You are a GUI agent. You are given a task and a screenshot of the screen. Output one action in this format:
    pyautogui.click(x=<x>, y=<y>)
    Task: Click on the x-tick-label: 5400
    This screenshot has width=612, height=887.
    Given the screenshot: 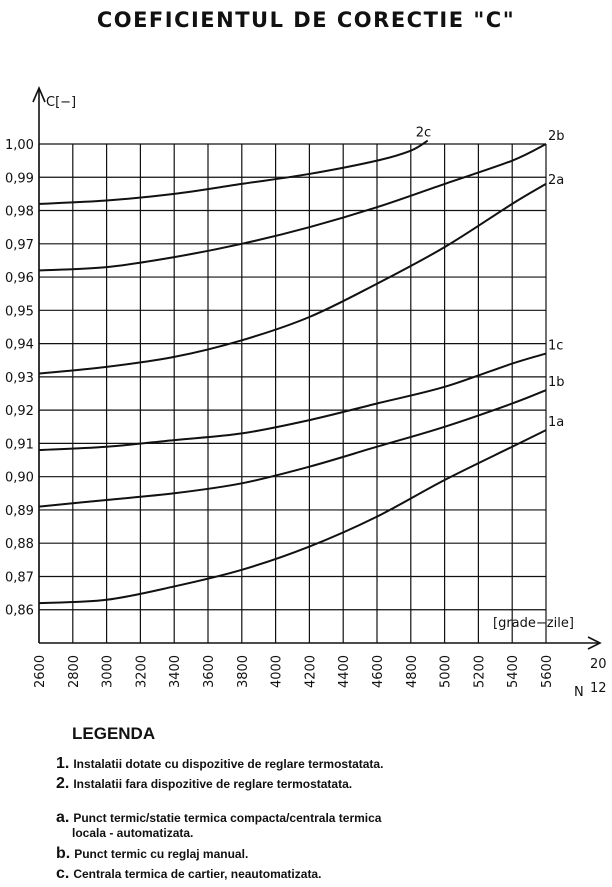 What is the action you would take?
    pyautogui.click(x=513, y=671)
    